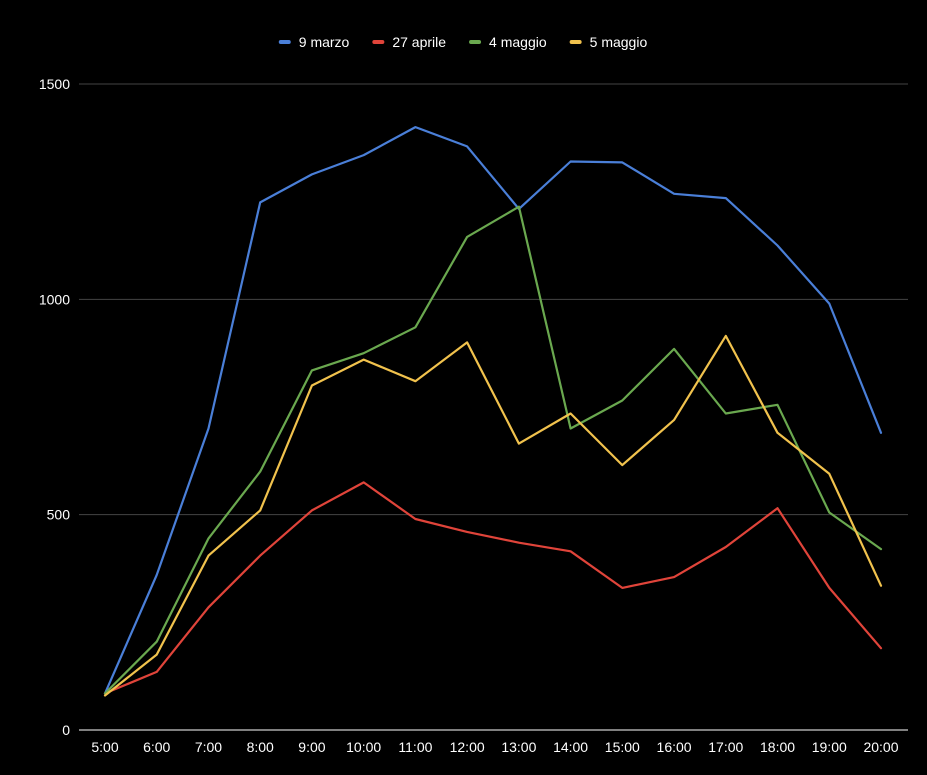 The height and width of the screenshot is (775, 927). I want to click on y-axis-tick-labels: 0 500 1000 1500, so click(54, 407).